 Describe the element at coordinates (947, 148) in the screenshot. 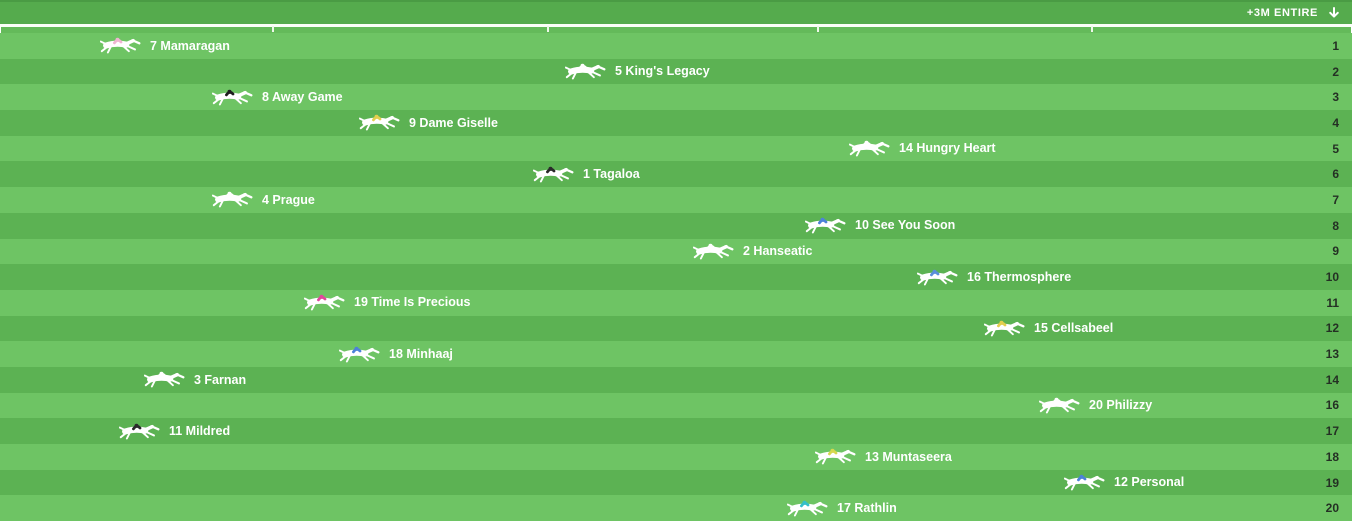

I see `horse-label: 14 Hungry Heart` at that location.